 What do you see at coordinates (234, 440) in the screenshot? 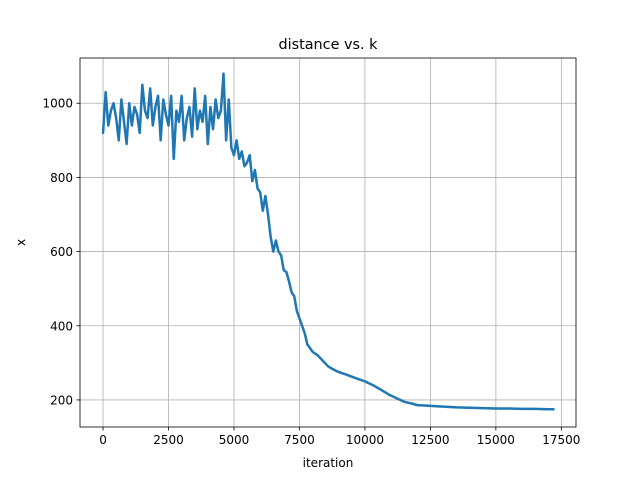
I see `x-tick-label: 5000` at bounding box center [234, 440].